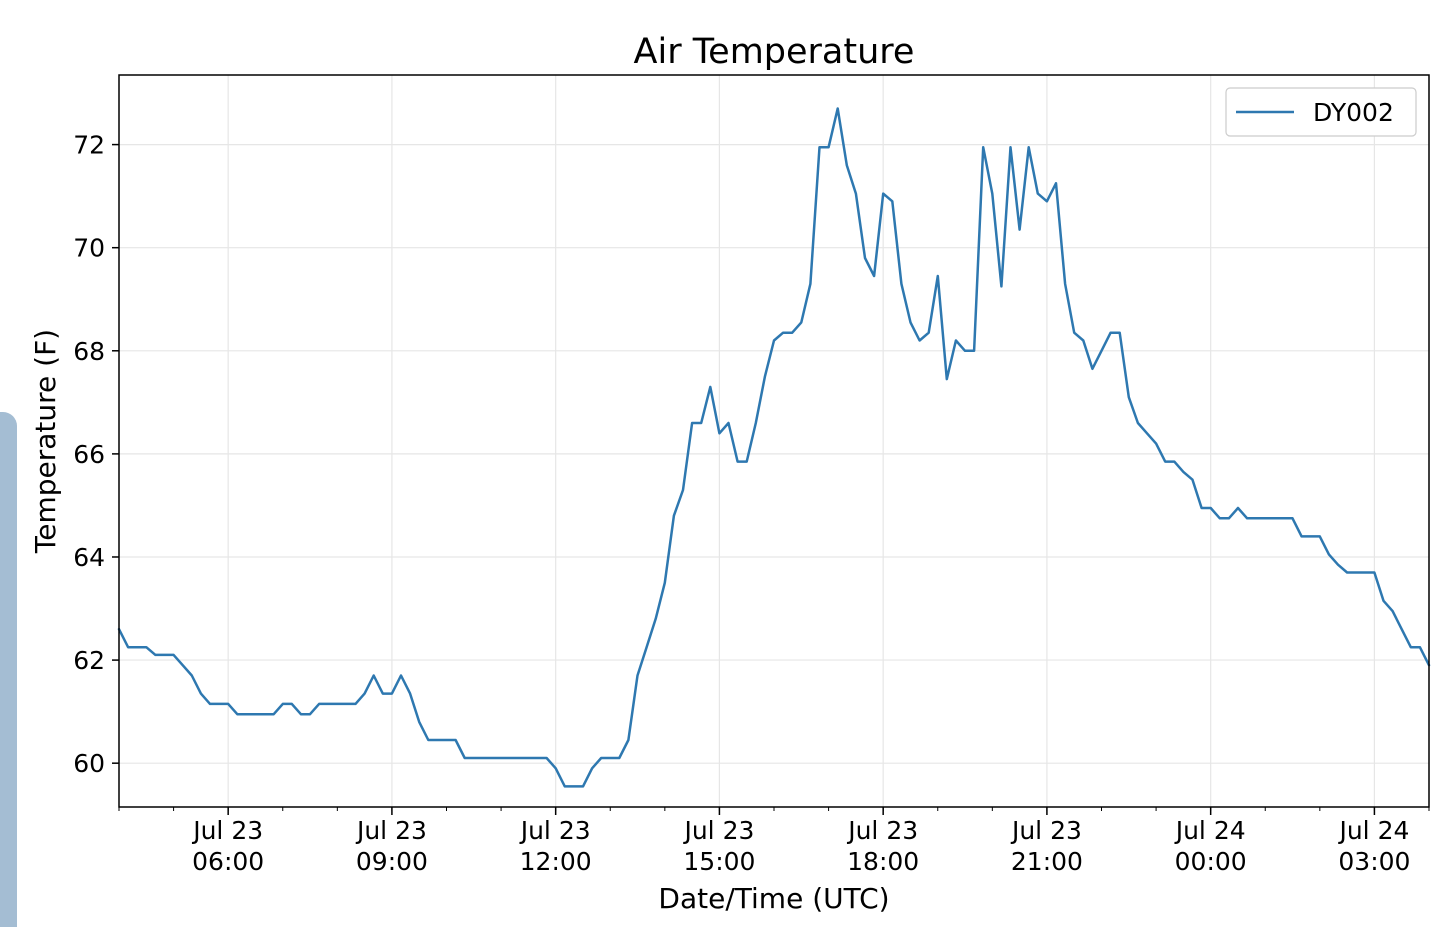 Image resolution: width=1440 pixels, height=931 pixels. What do you see at coordinates (392, 861) in the screenshot?
I see `x-tick-label-time: 09:00` at bounding box center [392, 861].